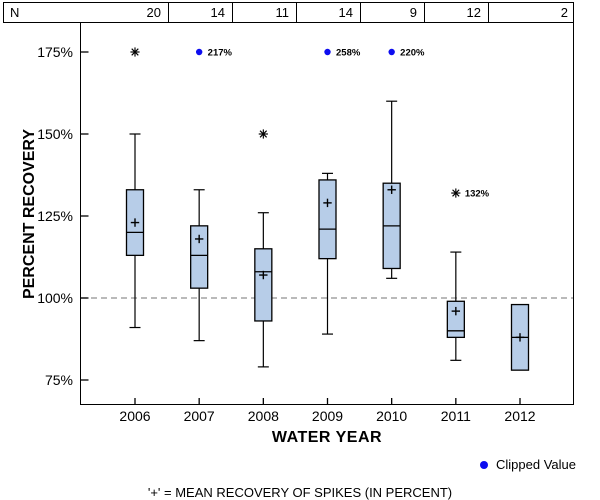 The image size is (600, 500). I want to click on n-header-label: N, so click(15, 12).